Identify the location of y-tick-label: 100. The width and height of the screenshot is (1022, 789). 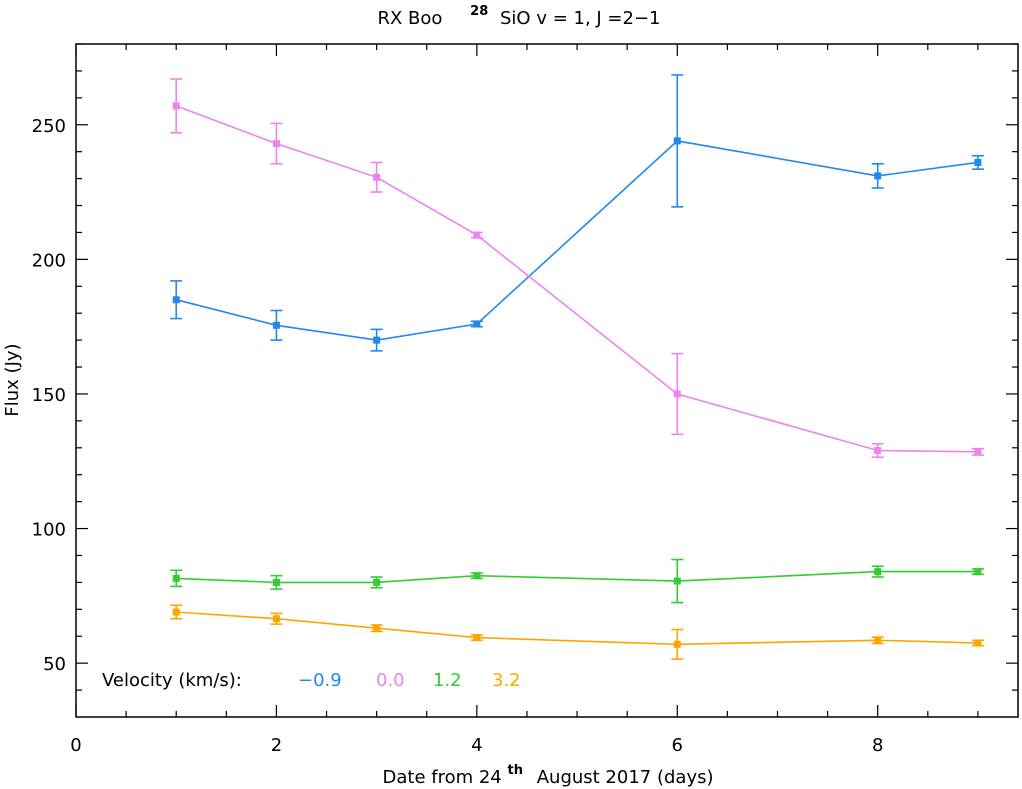
(49, 530).